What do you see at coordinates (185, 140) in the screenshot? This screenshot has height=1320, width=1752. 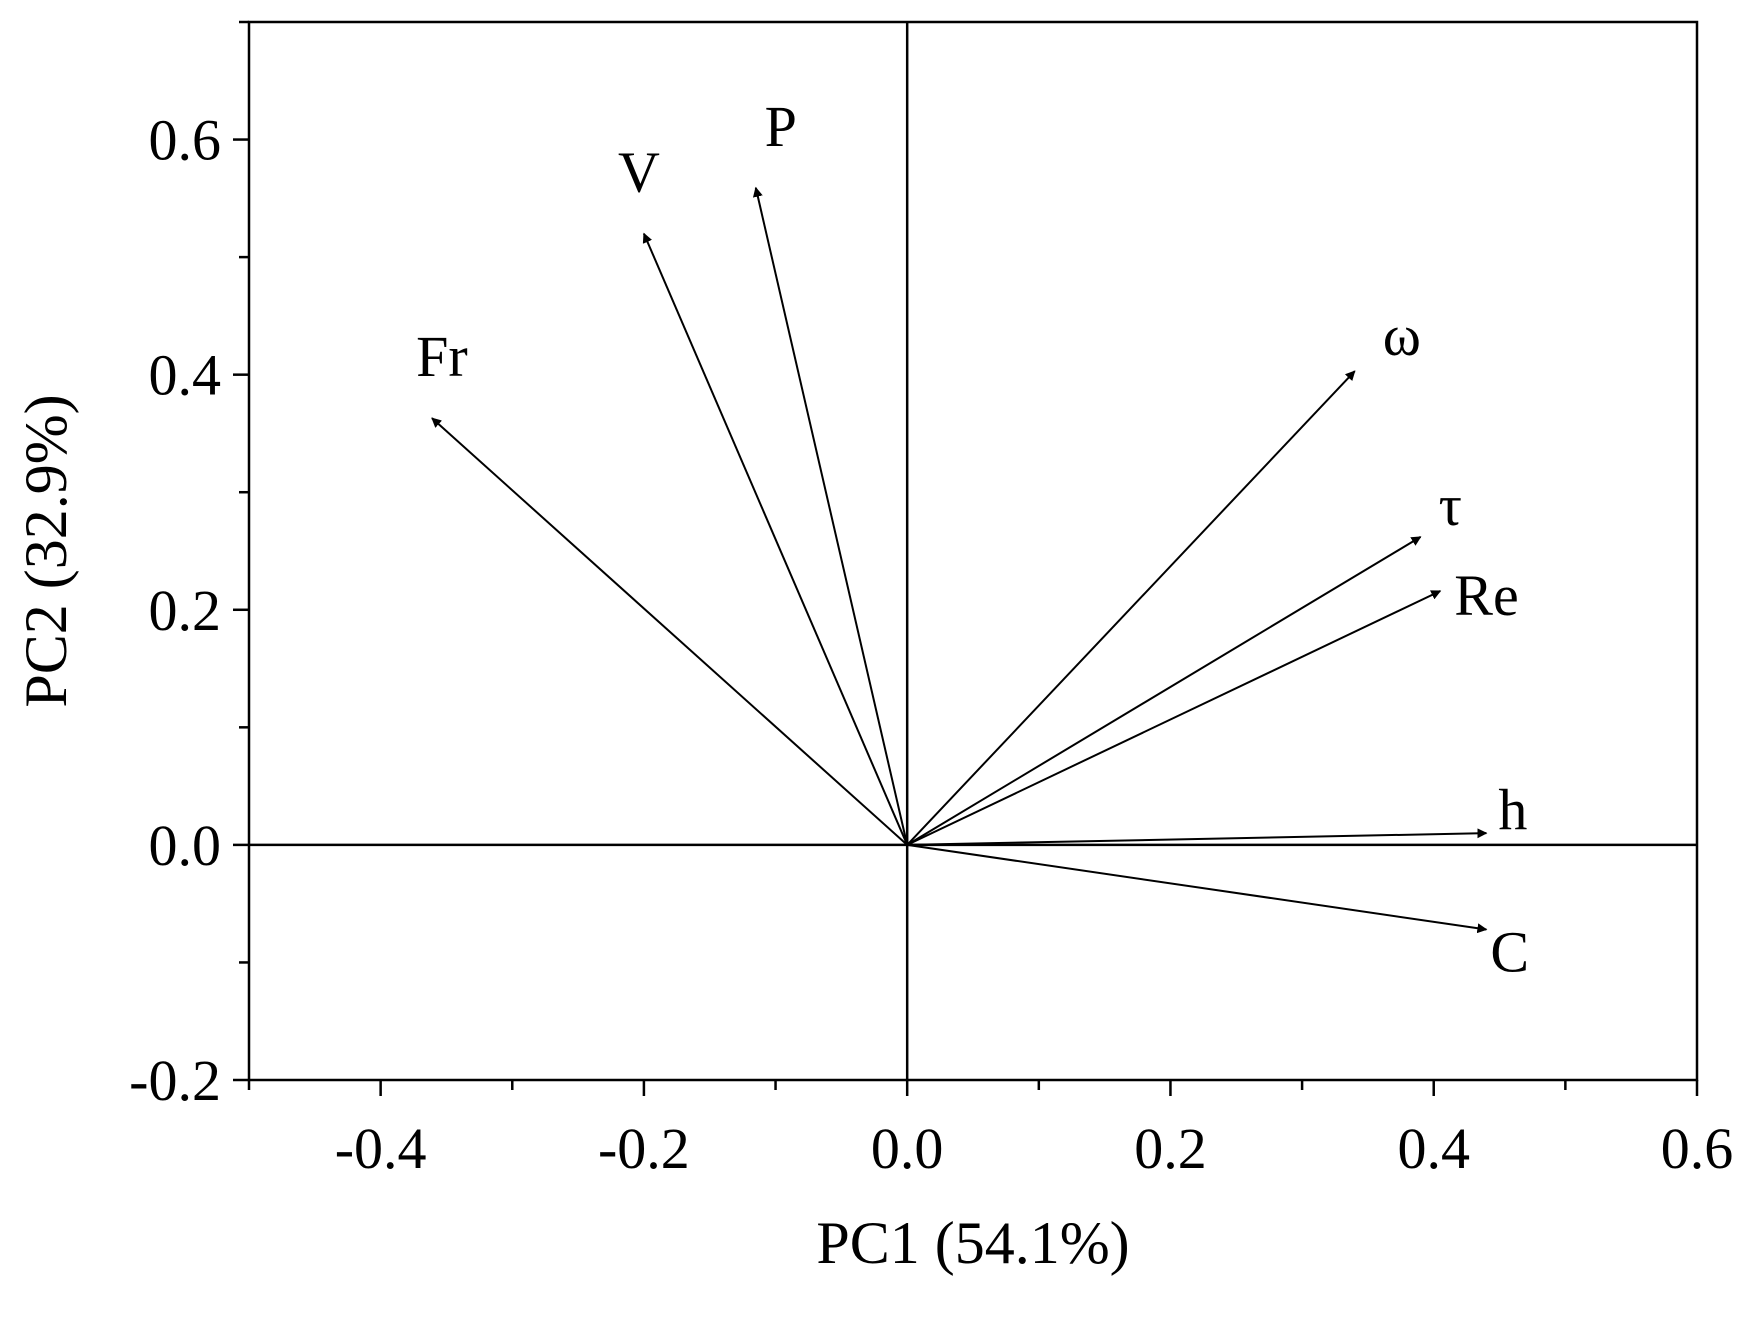 I see `y-tick-label: 0.6` at bounding box center [185, 140].